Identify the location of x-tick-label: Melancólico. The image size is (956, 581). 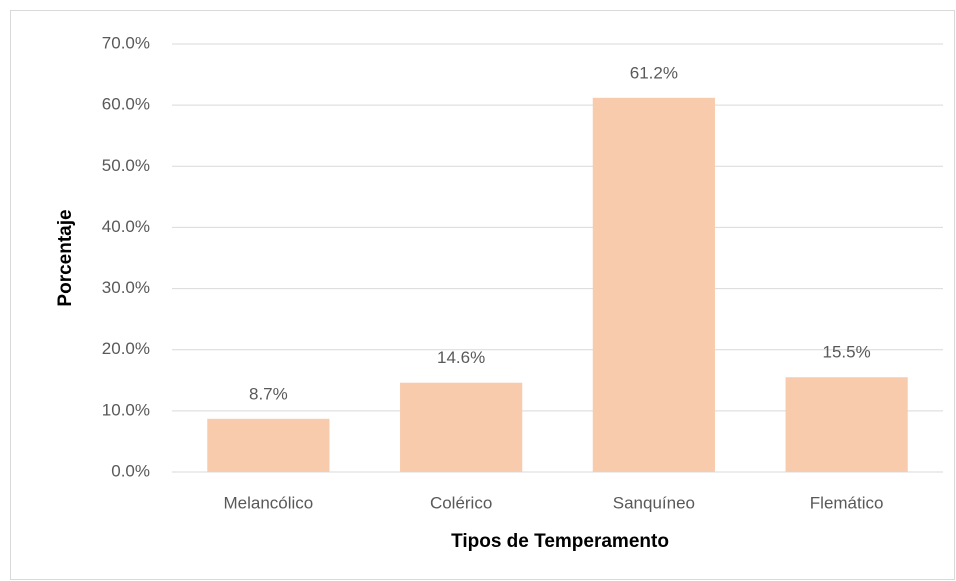
(268, 502).